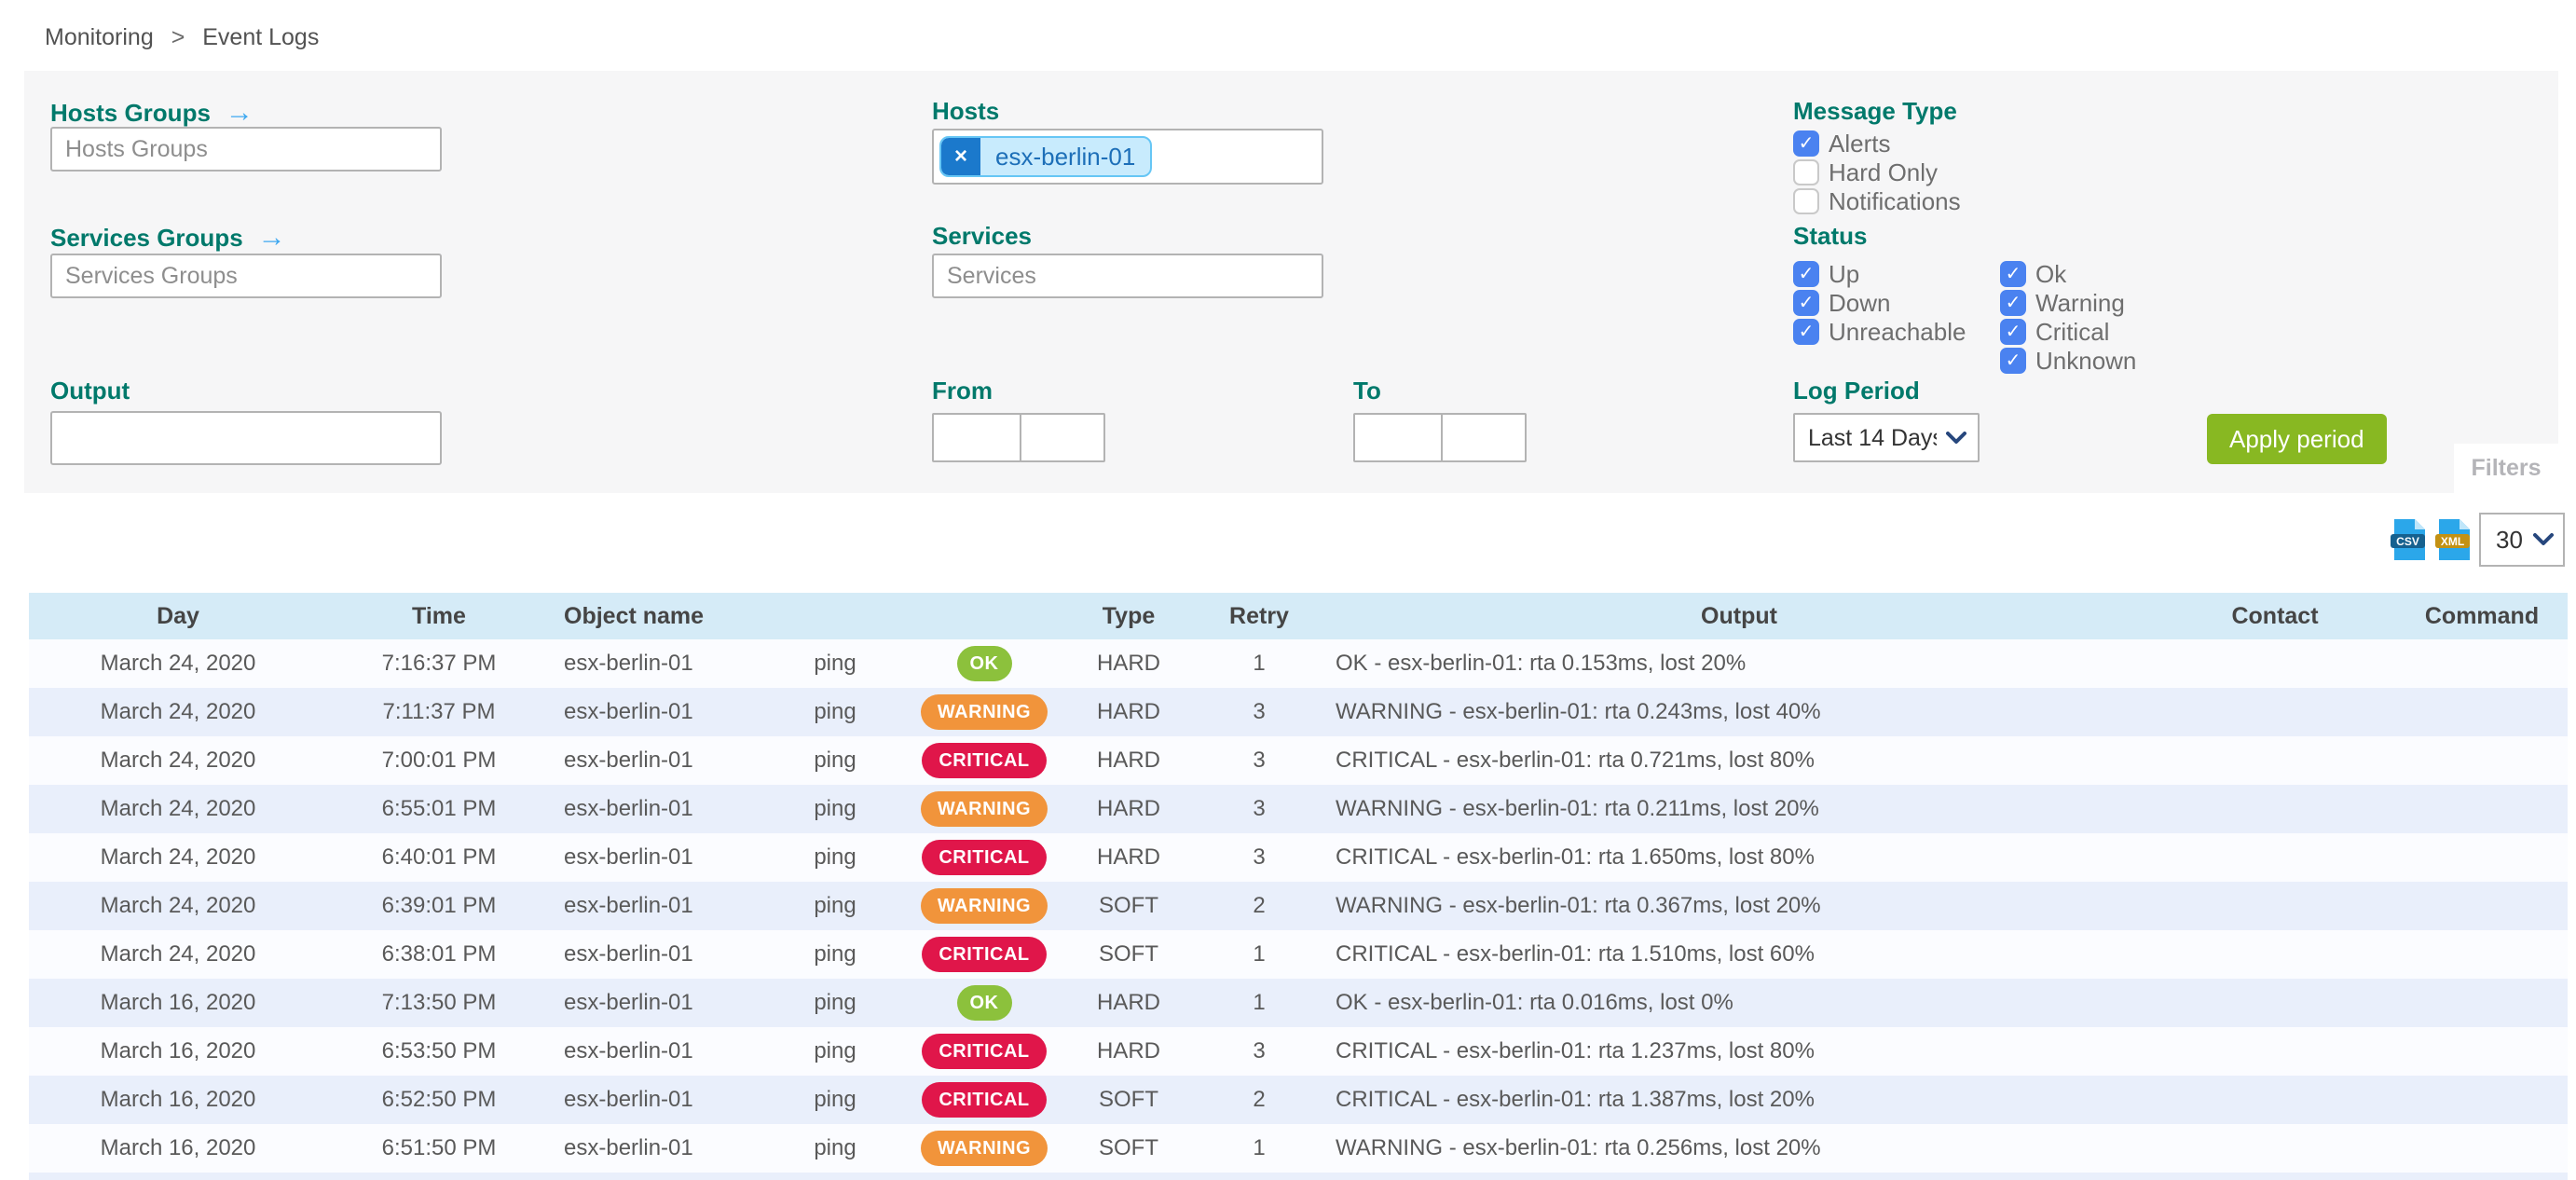  Describe the element at coordinates (1844, 274) in the screenshot. I see `checkbox-label: Up` at that location.